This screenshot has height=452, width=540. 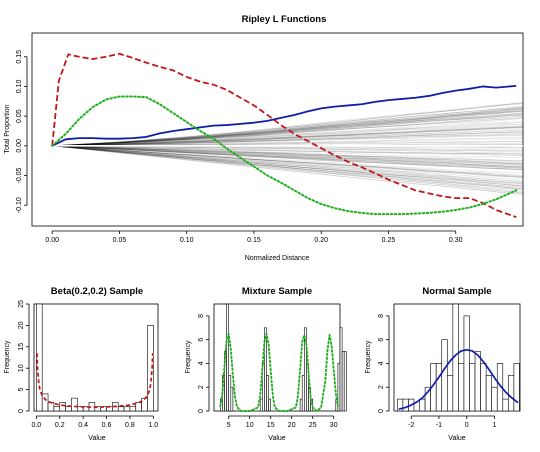 What do you see at coordinates (271, 425) in the screenshot?
I see `mixture-x-tick-label: 15` at bounding box center [271, 425].